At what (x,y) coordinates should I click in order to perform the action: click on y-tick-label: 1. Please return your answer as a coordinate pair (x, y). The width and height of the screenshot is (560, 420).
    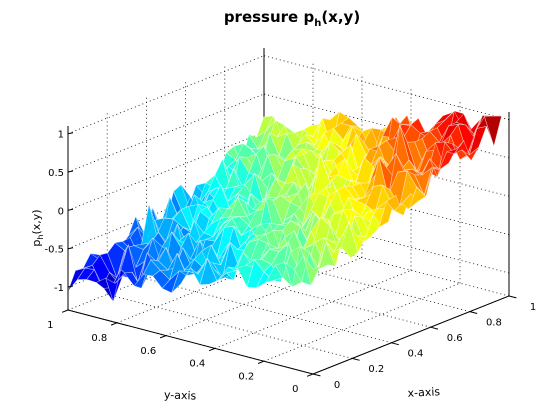
    Looking at the image, I should click on (50, 325).